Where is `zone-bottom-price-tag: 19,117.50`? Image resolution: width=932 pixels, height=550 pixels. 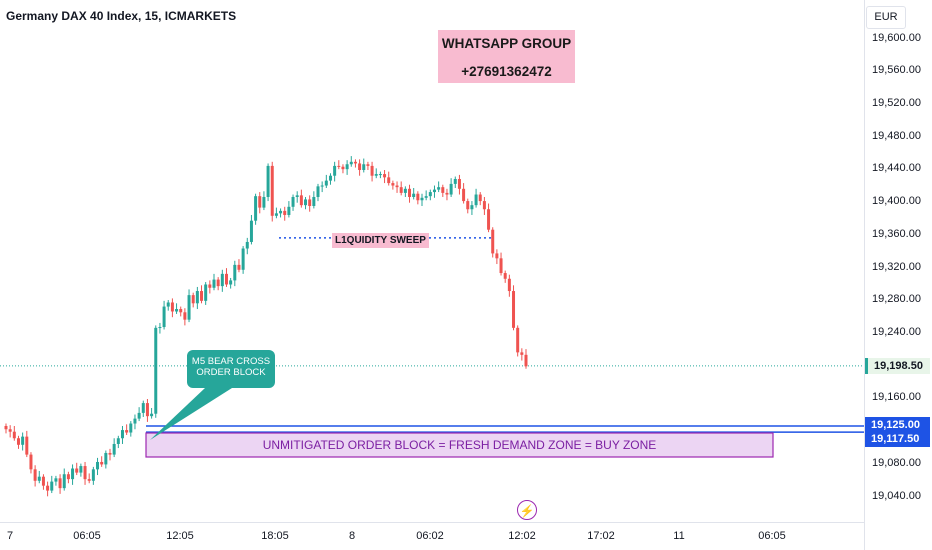 zone-bottom-price-tag: 19,117.50 is located at coordinates (897, 439).